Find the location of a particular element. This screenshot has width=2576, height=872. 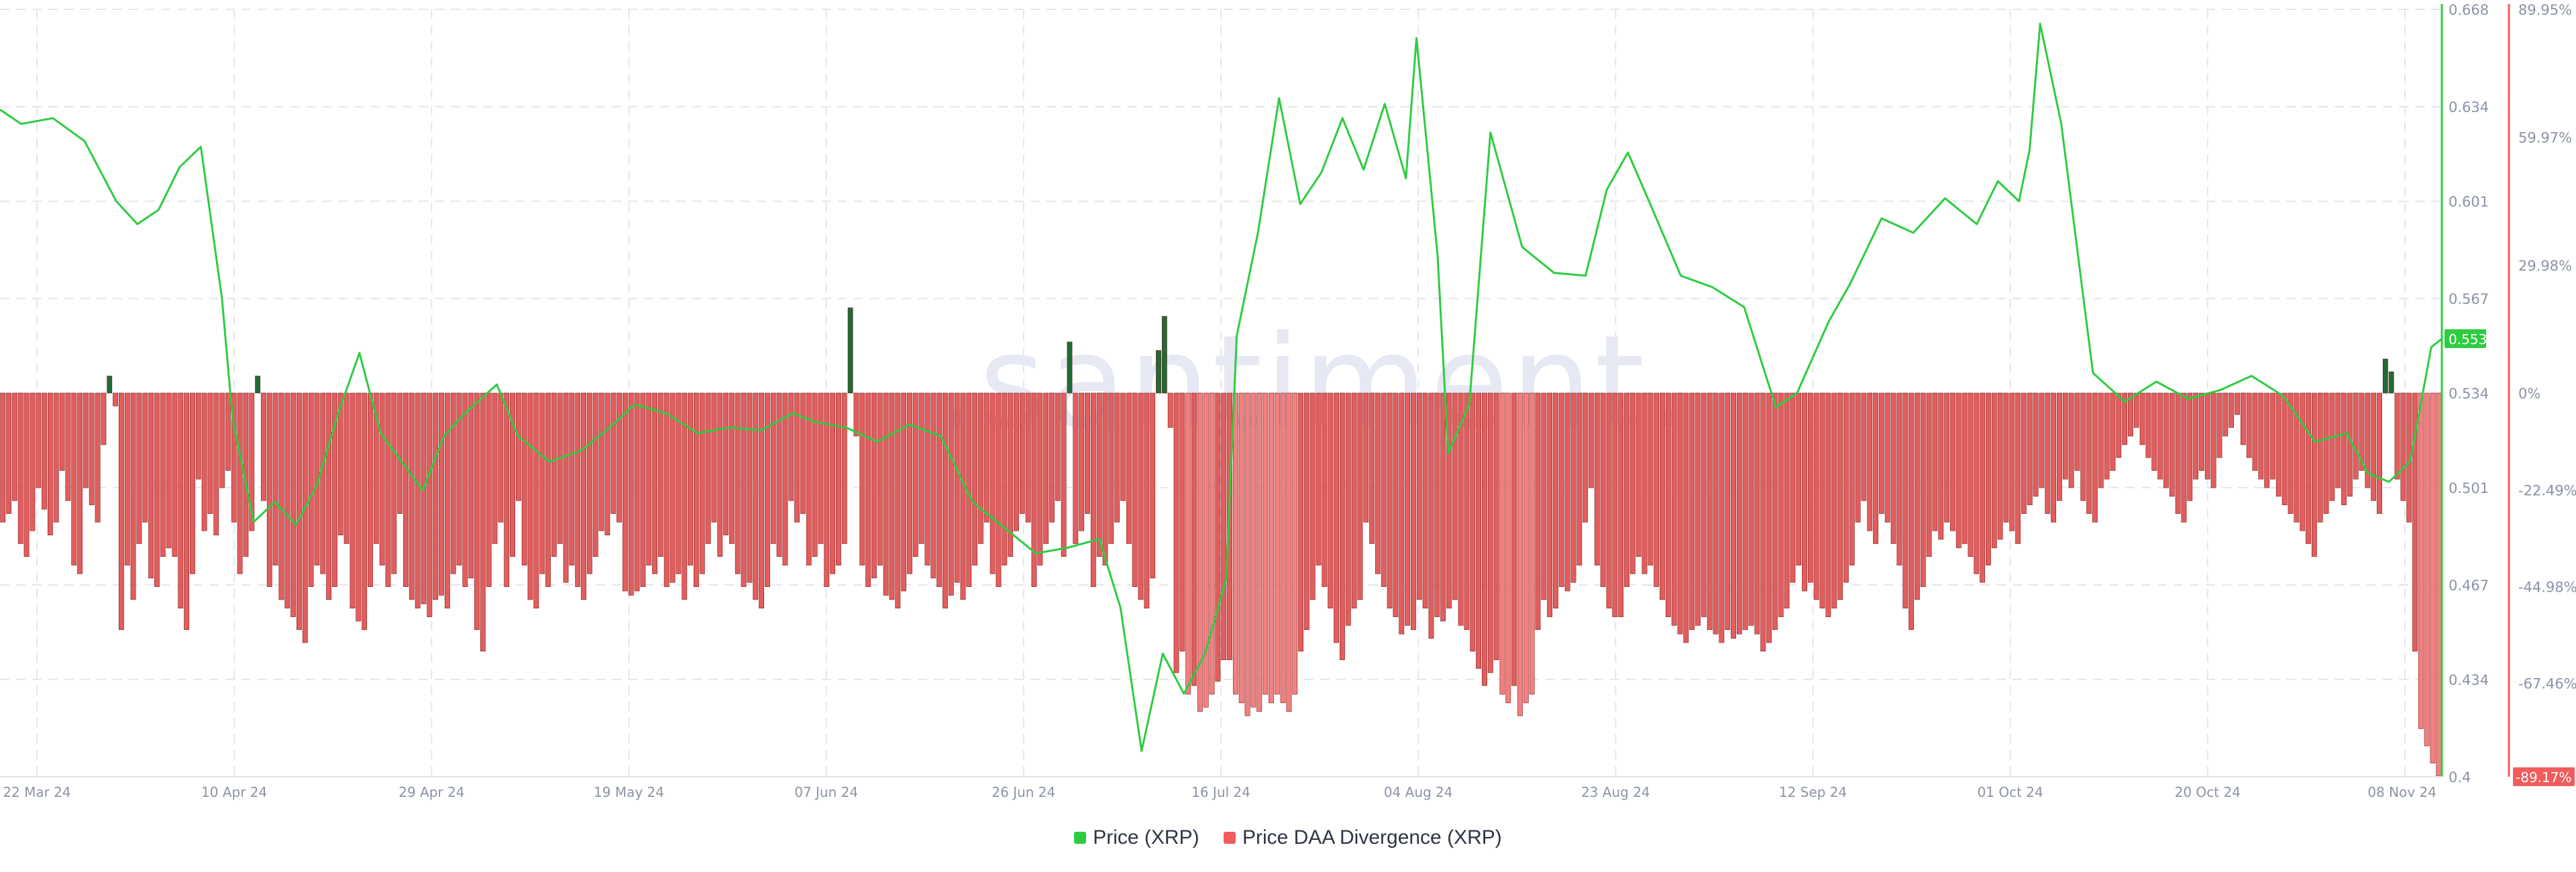

chart-legend: Price (XRP) Price DAA Divergence (XRP) is located at coordinates (1288, 837).